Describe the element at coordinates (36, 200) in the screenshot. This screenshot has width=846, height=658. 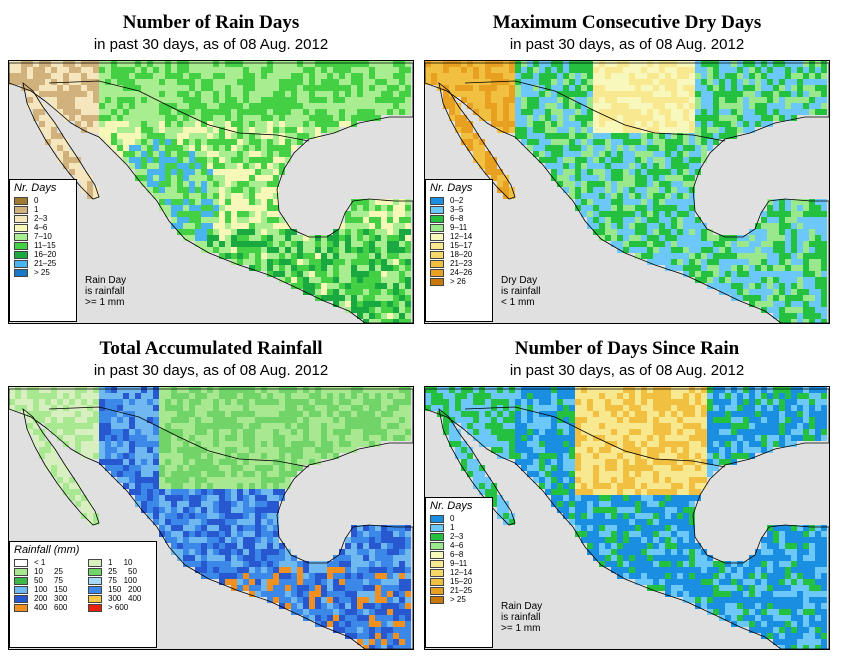
I see `legend-label: 0` at that location.